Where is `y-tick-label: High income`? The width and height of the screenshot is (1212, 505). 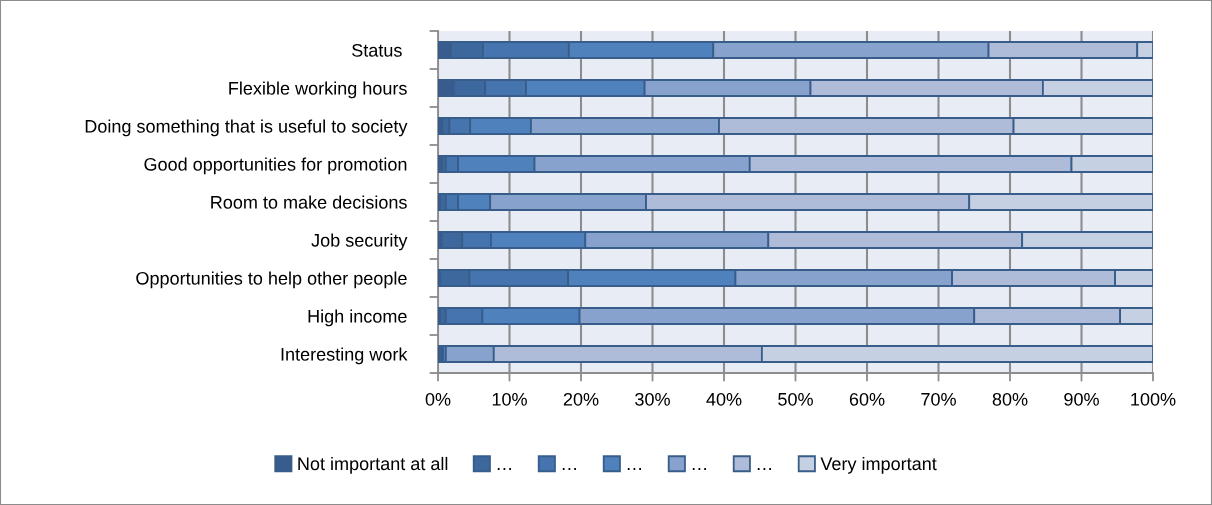 y-tick-label: High income is located at coordinates (357, 318).